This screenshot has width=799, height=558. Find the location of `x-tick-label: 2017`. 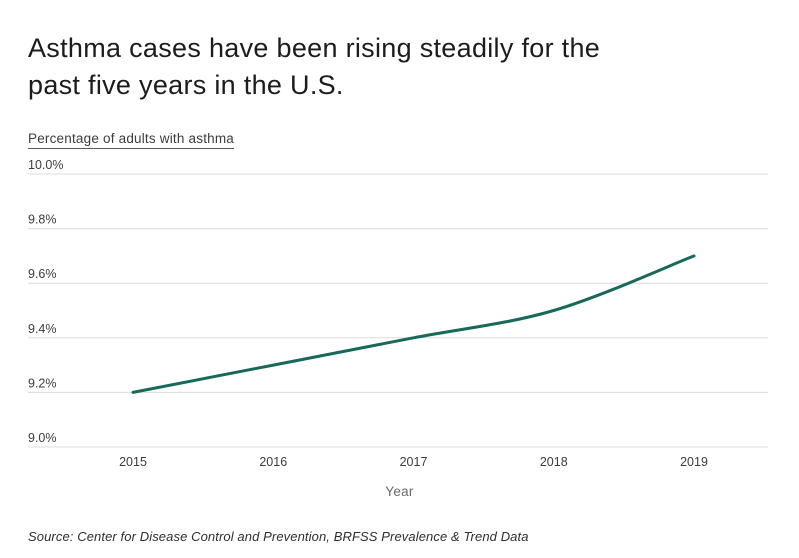

x-tick-label: 2017 is located at coordinates (414, 462).